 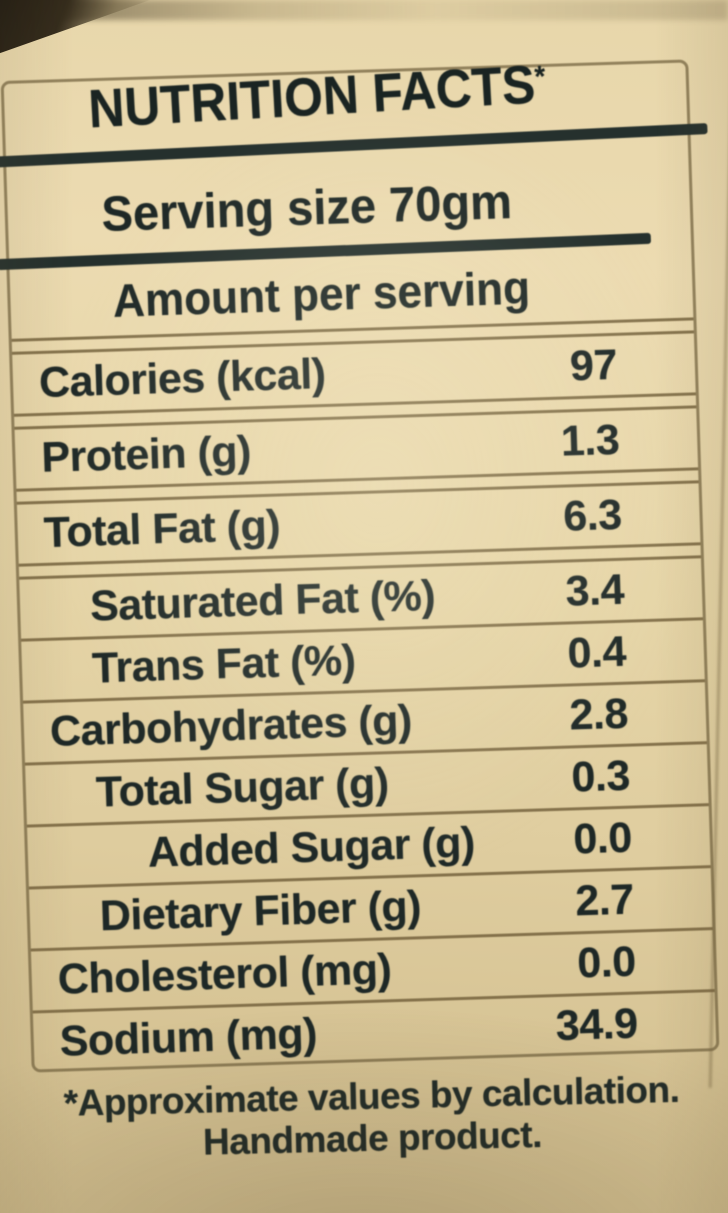 I want to click on nutrient-value: 2.7, so click(x=604, y=900).